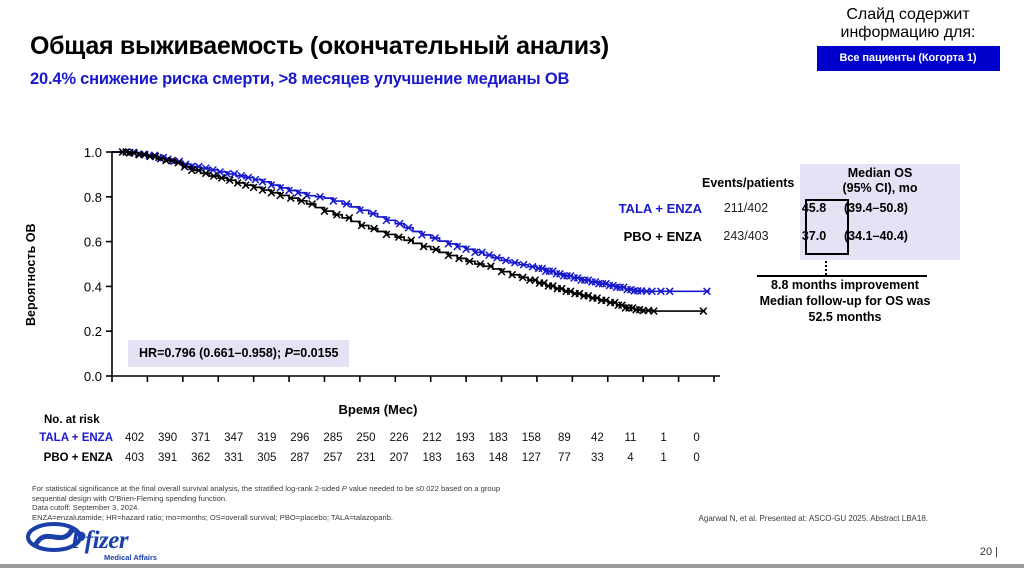 The image size is (1024, 574). Describe the element at coordinates (827, 227) in the screenshot. I see `median-os-highlight-box` at that location.